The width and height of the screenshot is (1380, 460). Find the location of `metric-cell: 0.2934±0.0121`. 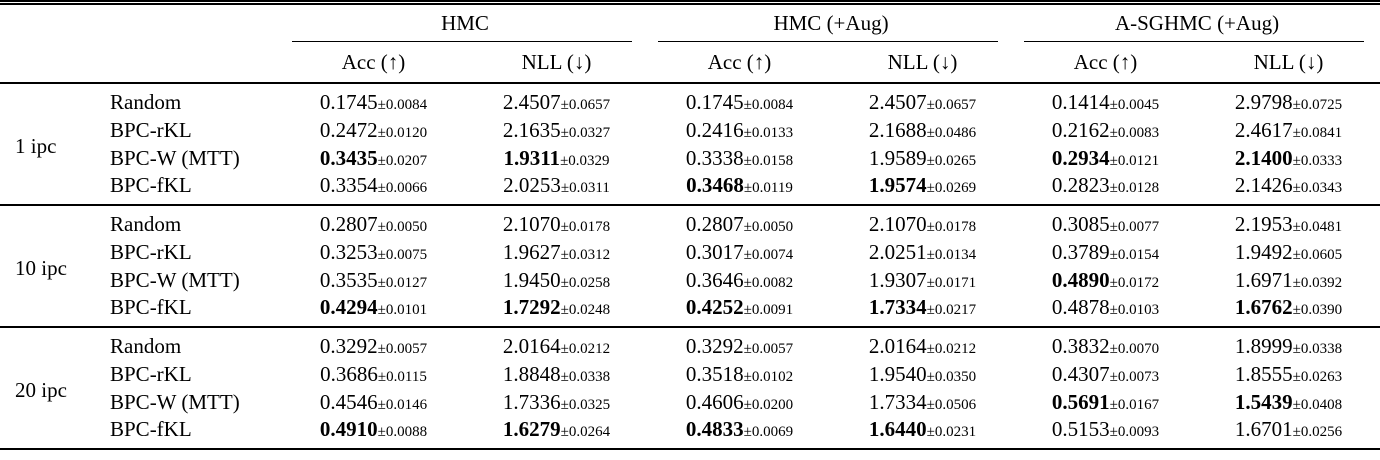

metric-cell: 0.2934±0.0121 is located at coordinates (1105, 158).